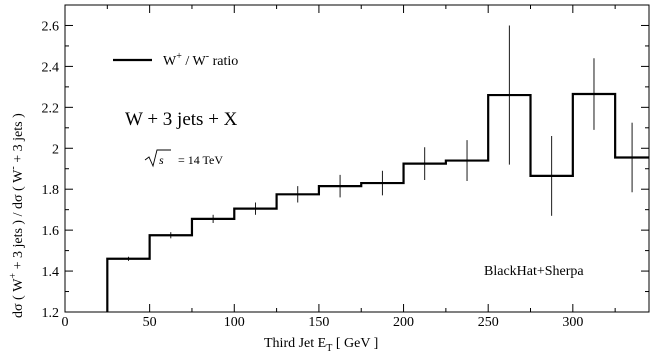 The width and height of the screenshot is (650, 358). What do you see at coordinates (51, 272) in the screenshot?
I see `y-tick-label: 1.4` at bounding box center [51, 272].